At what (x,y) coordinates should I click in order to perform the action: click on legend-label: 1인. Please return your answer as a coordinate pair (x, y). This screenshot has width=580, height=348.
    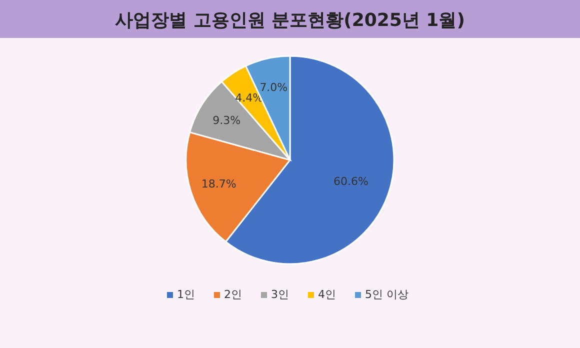
    Looking at the image, I should click on (186, 294).